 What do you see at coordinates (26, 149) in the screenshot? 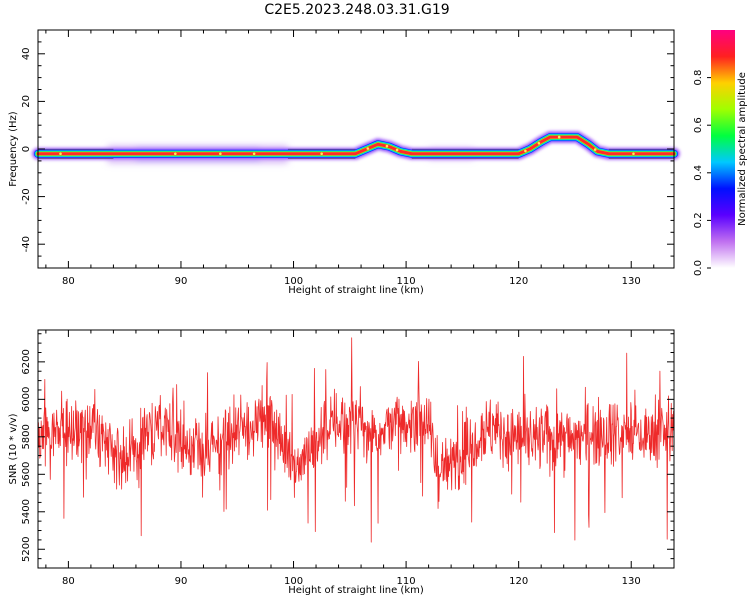
I see `heatmap-y-tick-label: 0` at bounding box center [26, 149].